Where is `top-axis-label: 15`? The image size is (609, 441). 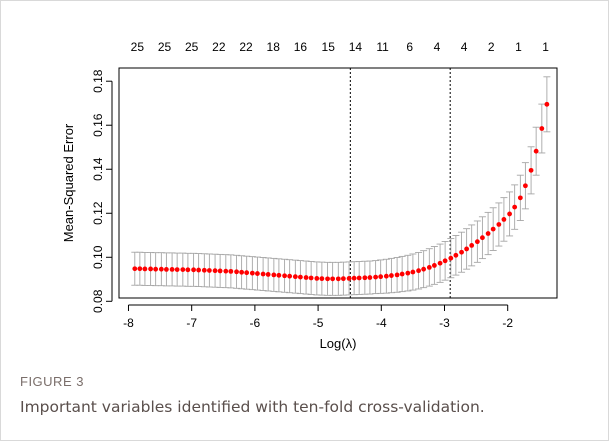 top-axis-label: 15 is located at coordinates (329, 47).